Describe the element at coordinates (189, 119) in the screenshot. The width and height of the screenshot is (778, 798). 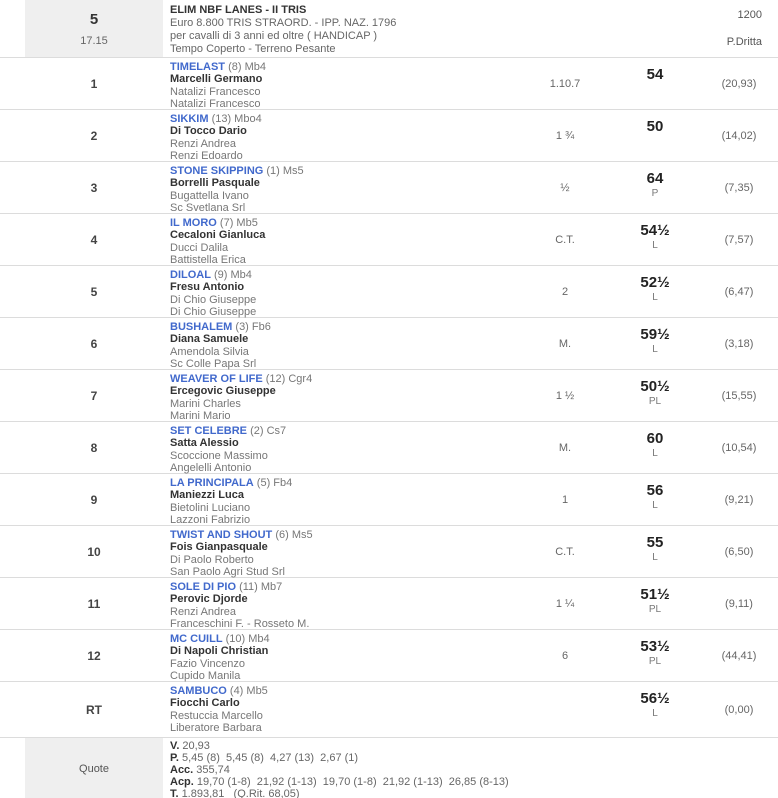
I see `horse-name-link: SIKKIM` at that location.